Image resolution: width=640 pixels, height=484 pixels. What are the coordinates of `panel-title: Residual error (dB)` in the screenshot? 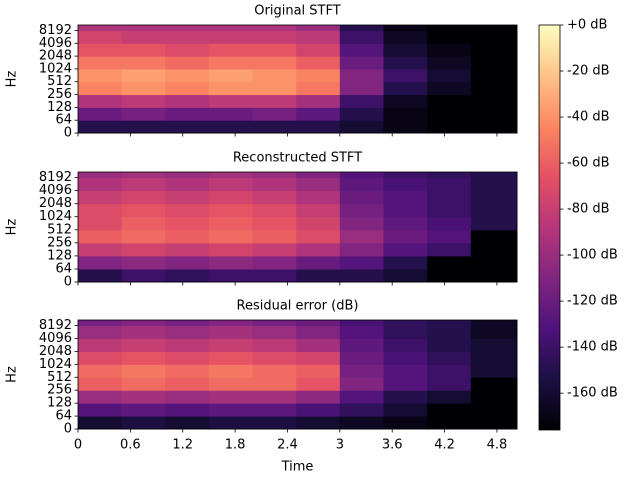 It's located at (298, 306).